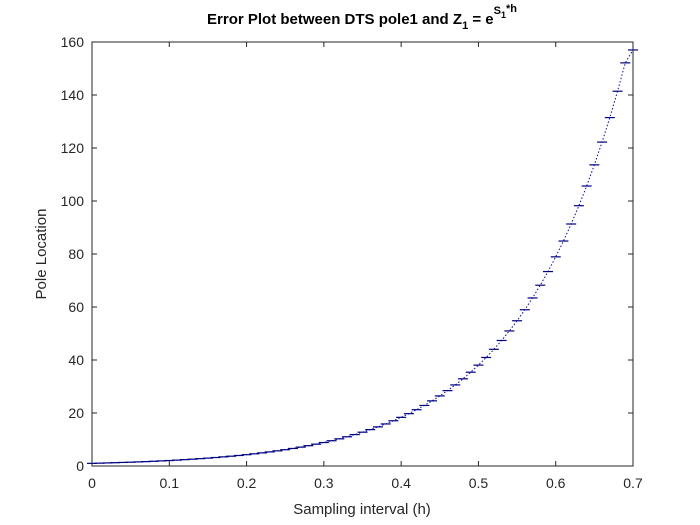 Image resolution: width=700 pixels, height=525 pixels. I want to click on x-tick-label: 0.7, so click(633, 483).